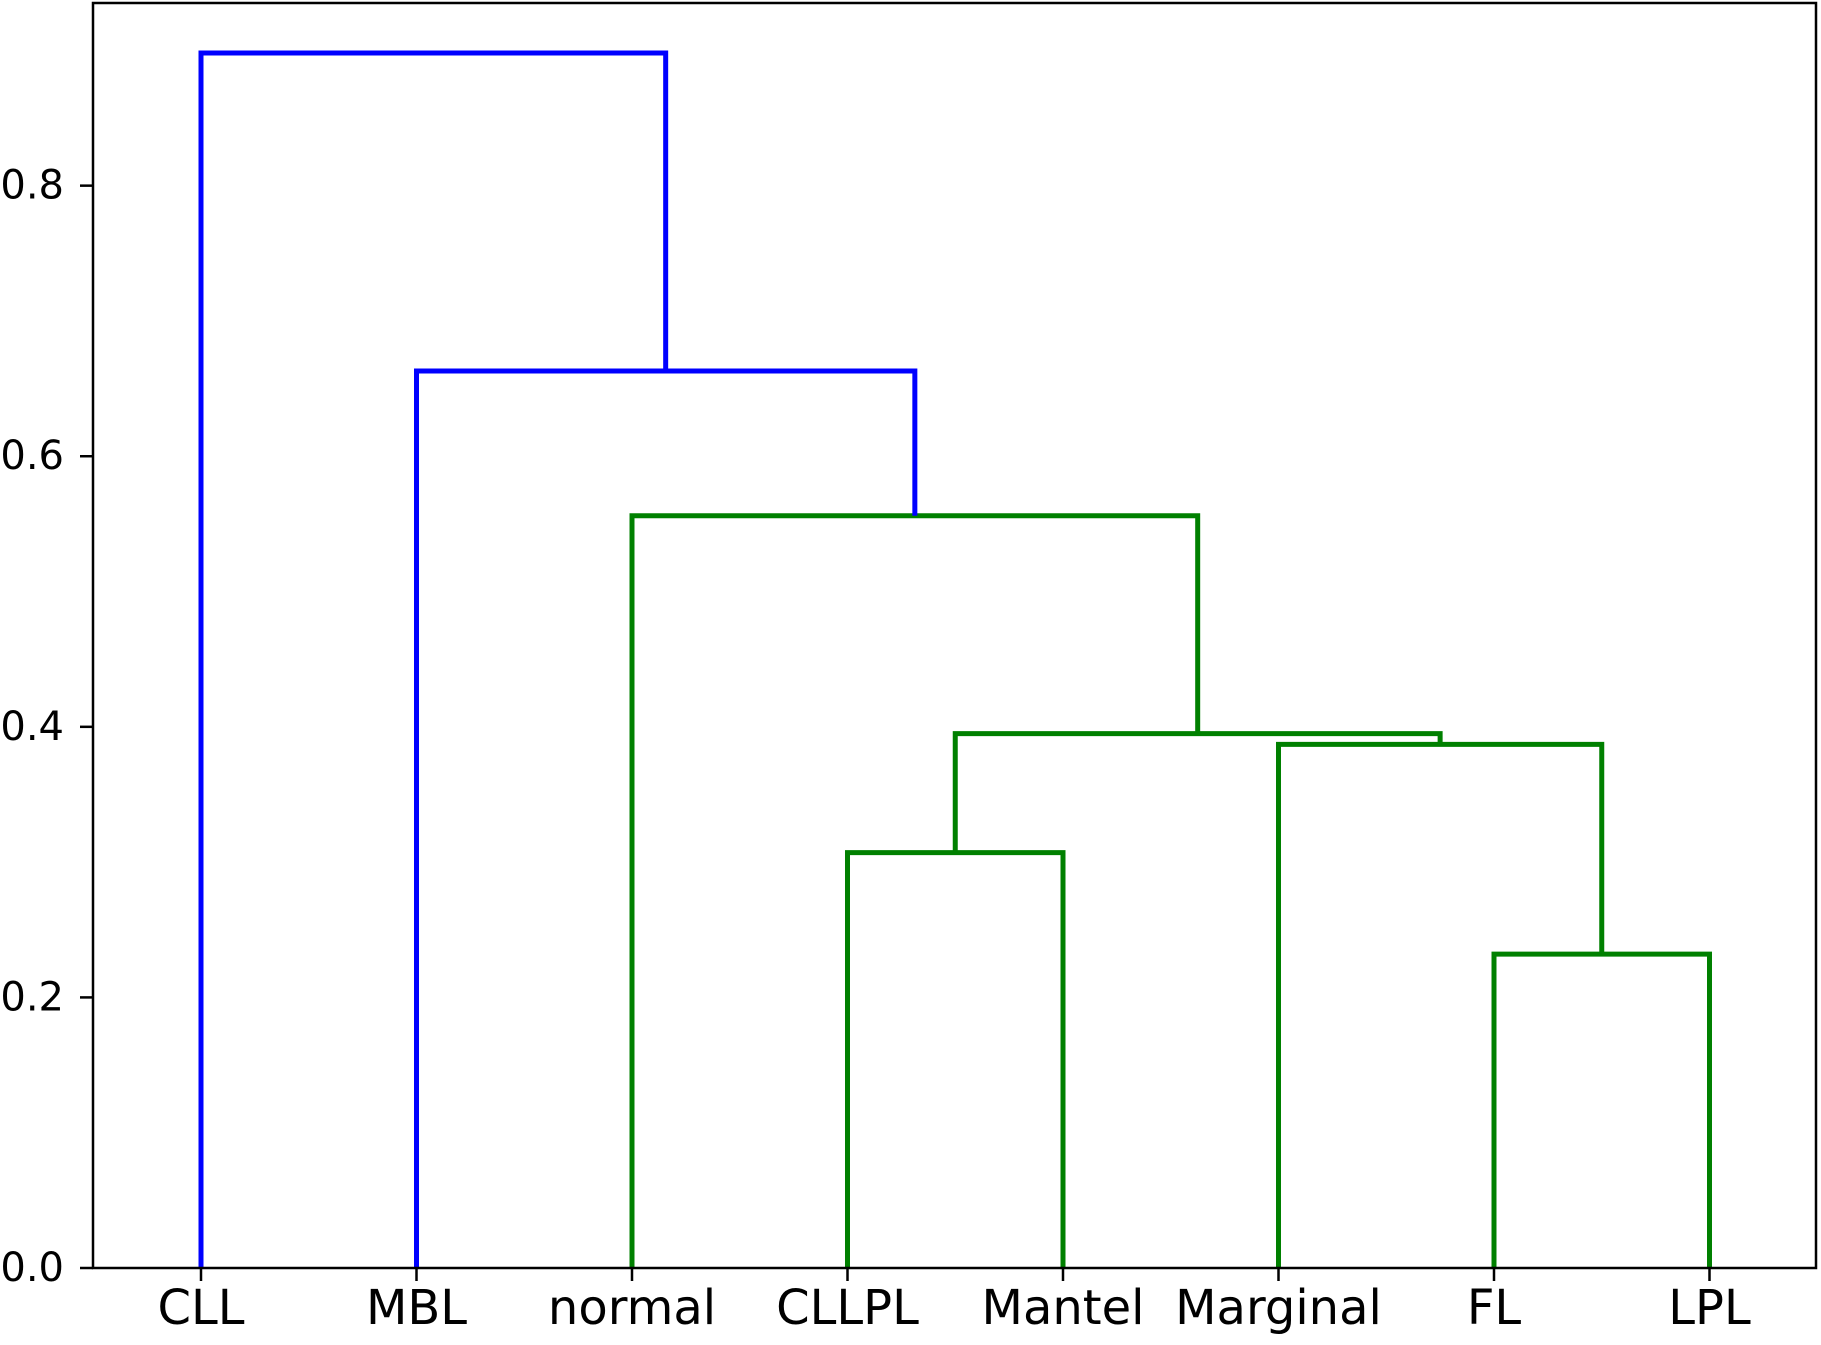 Image resolution: width=1821 pixels, height=1345 pixels. What do you see at coordinates (1494, 1308) in the screenshot?
I see `leaf-label-fl: FL` at bounding box center [1494, 1308].